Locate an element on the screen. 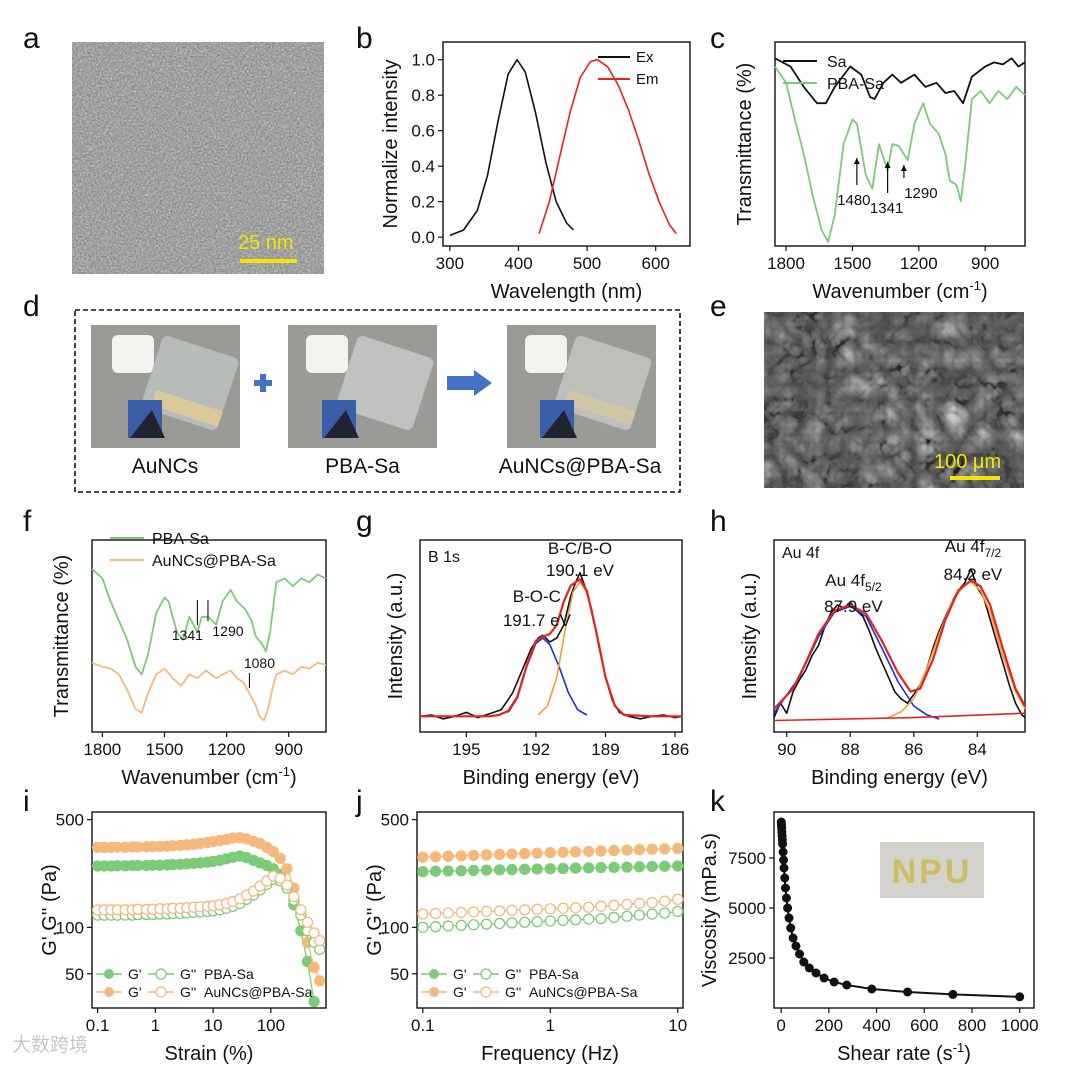 This screenshot has height=1066, width=1080. y-tick-label-b: 0.2 is located at coordinates (423, 202).